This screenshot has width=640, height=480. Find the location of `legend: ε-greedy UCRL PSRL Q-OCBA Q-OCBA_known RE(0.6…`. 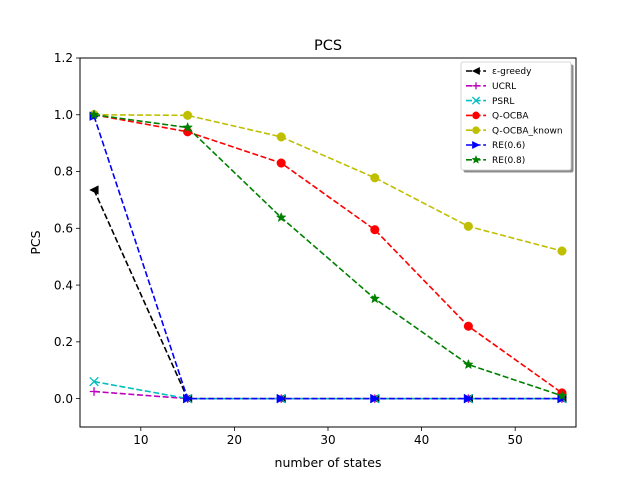

legend: ε-greedy UCRL PSRL Q-OCBA Q-OCBA_known RE(0.6… is located at coordinates (517, 117).